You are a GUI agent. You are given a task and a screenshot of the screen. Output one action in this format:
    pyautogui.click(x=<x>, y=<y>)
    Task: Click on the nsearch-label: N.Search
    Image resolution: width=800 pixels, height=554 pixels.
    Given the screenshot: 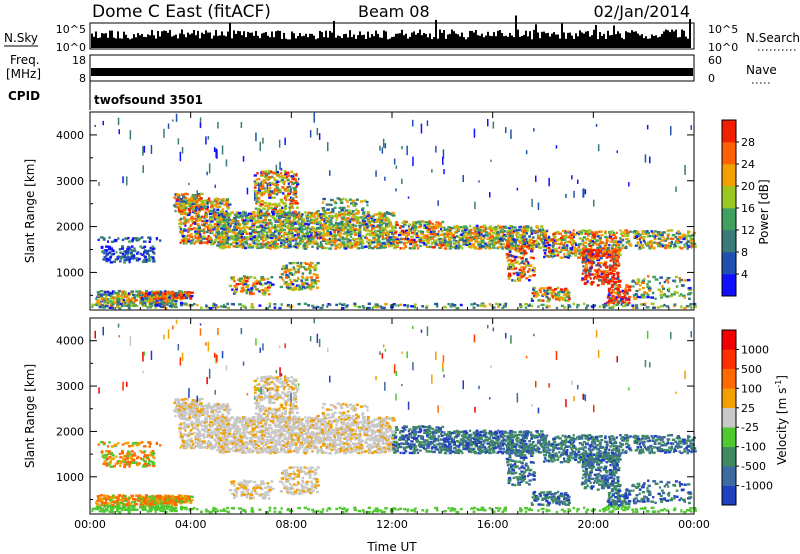 What is the action you would take?
    pyautogui.click(x=773, y=38)
    